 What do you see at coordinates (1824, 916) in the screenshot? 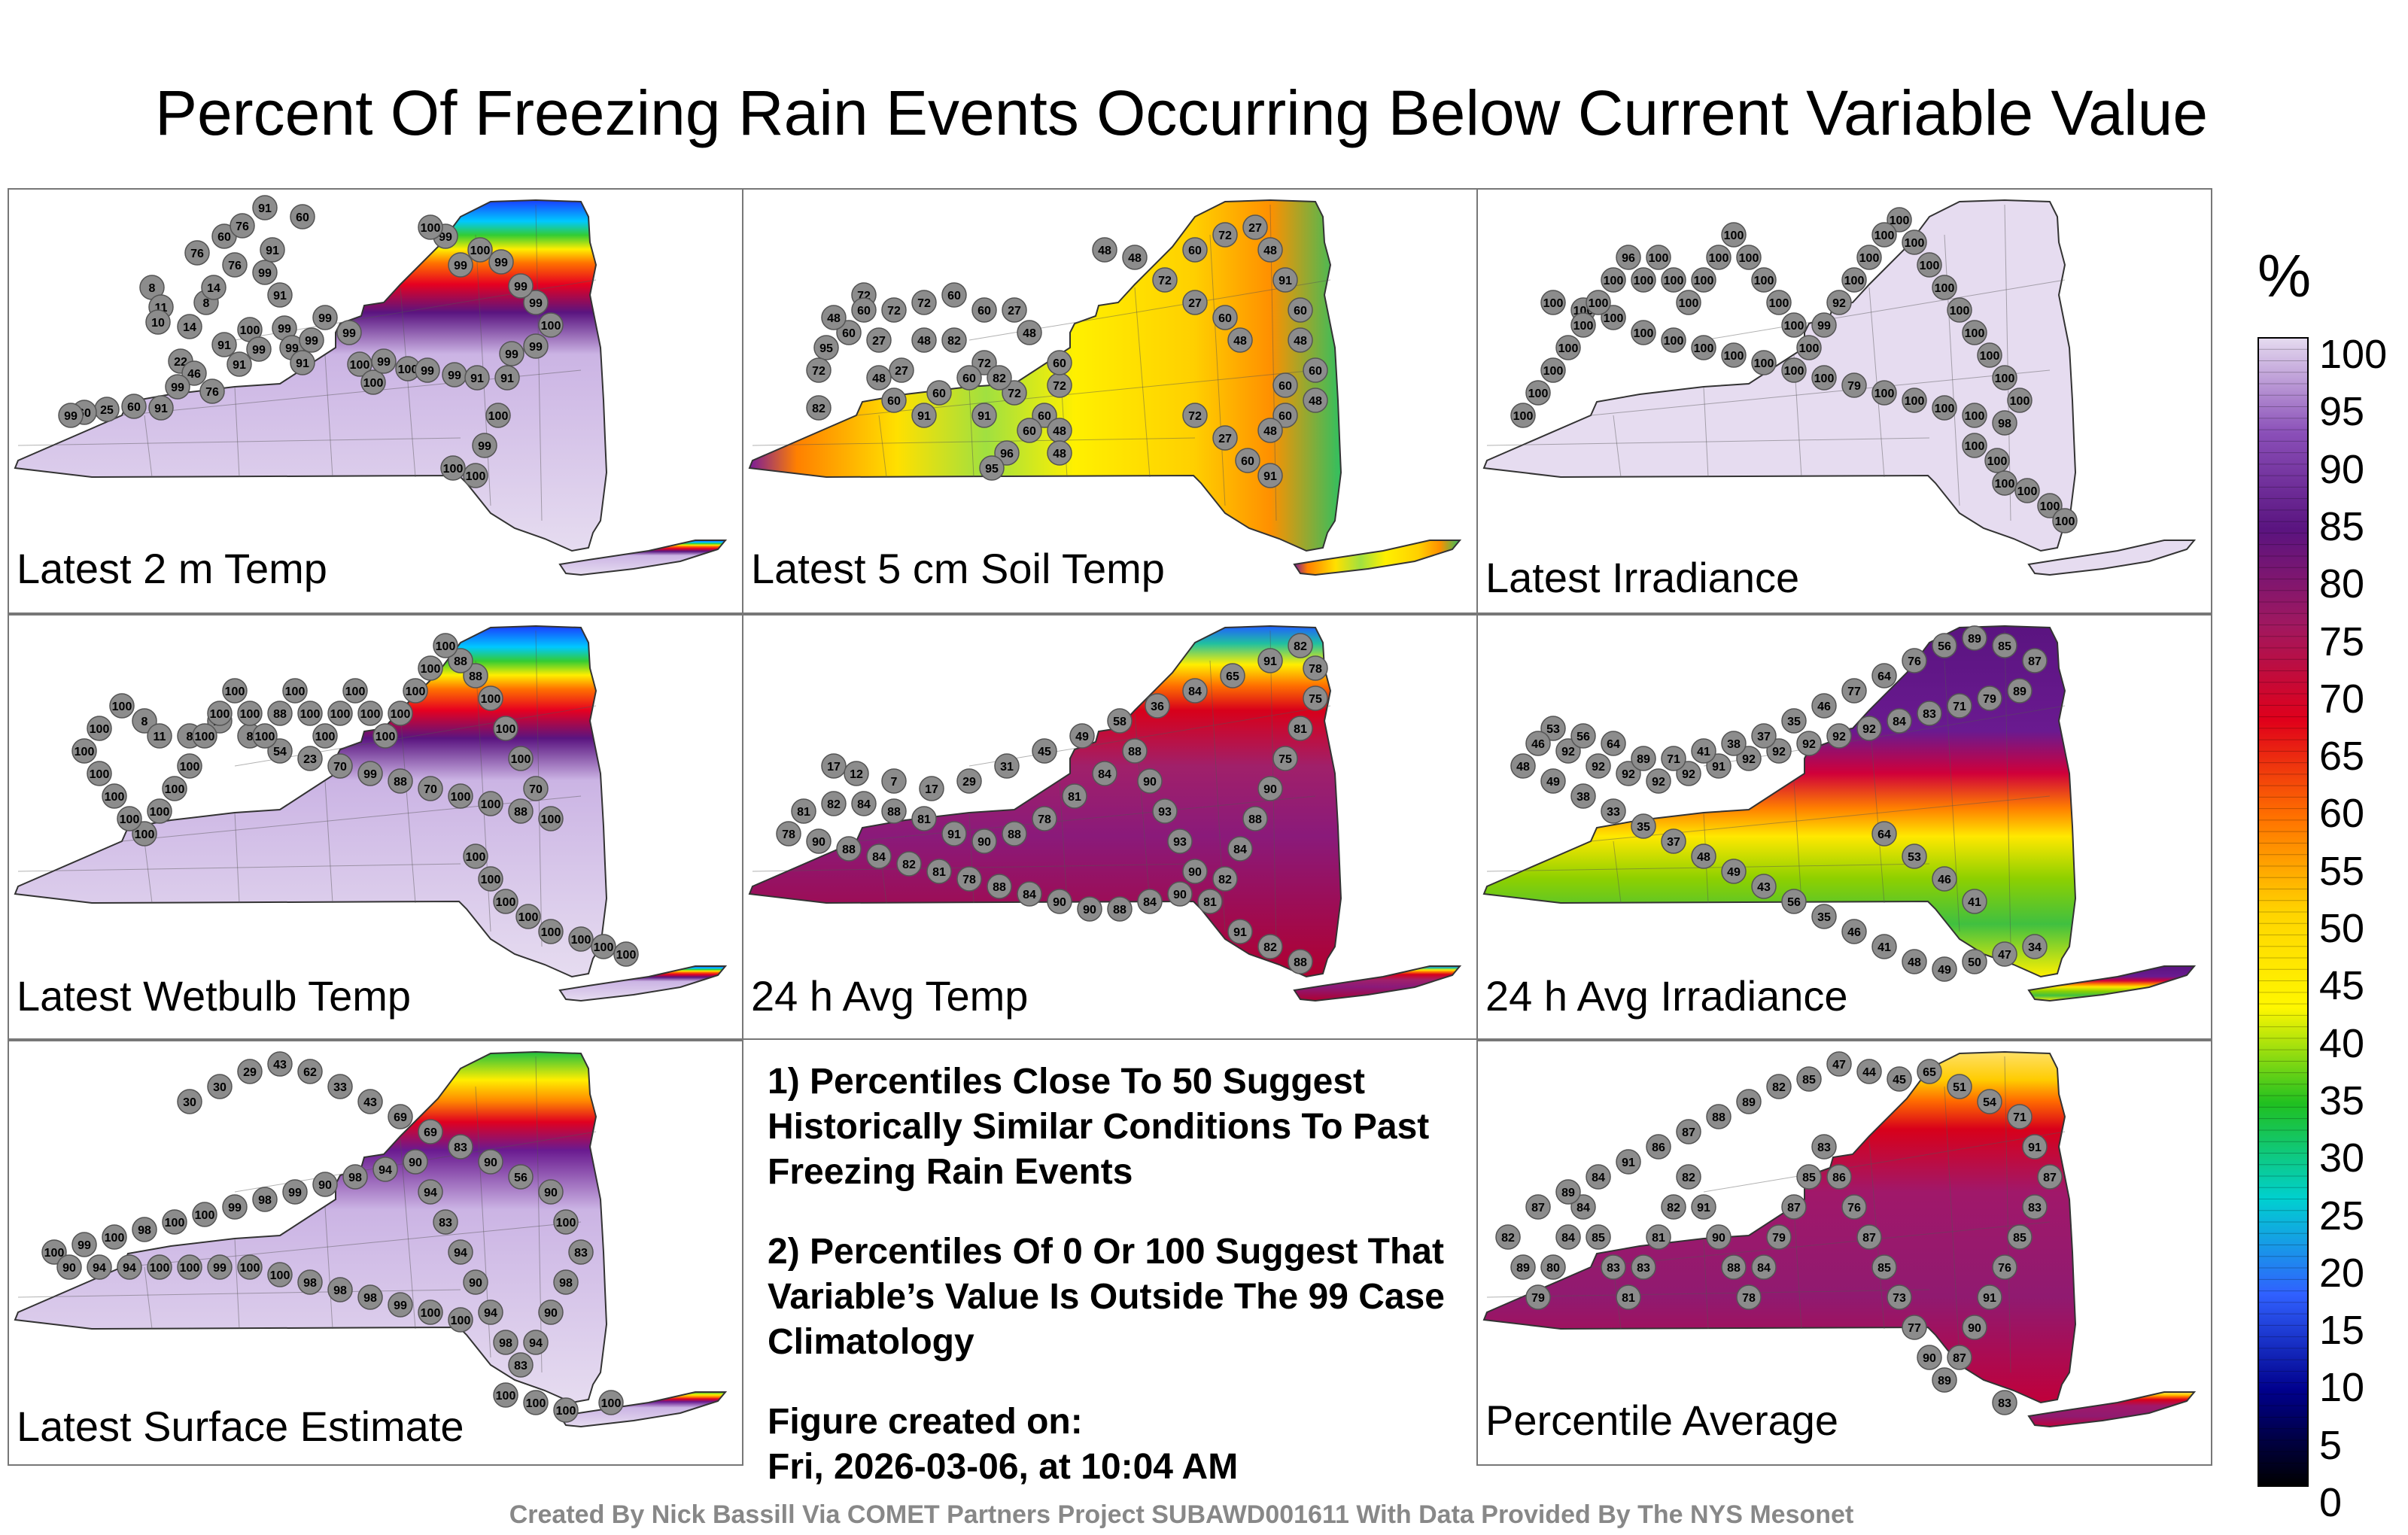
I see `station-marker: 35` at bounding box center [1824, 916].